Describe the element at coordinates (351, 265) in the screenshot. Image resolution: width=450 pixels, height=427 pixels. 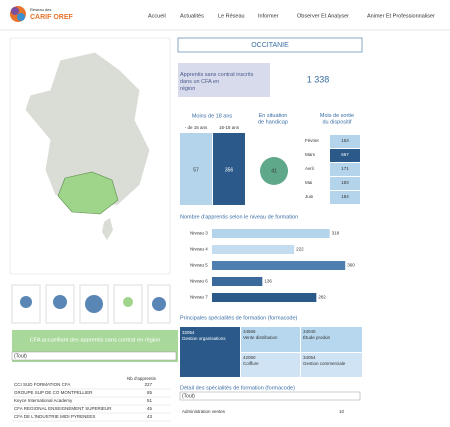
I see `level-value: 360` at that location.